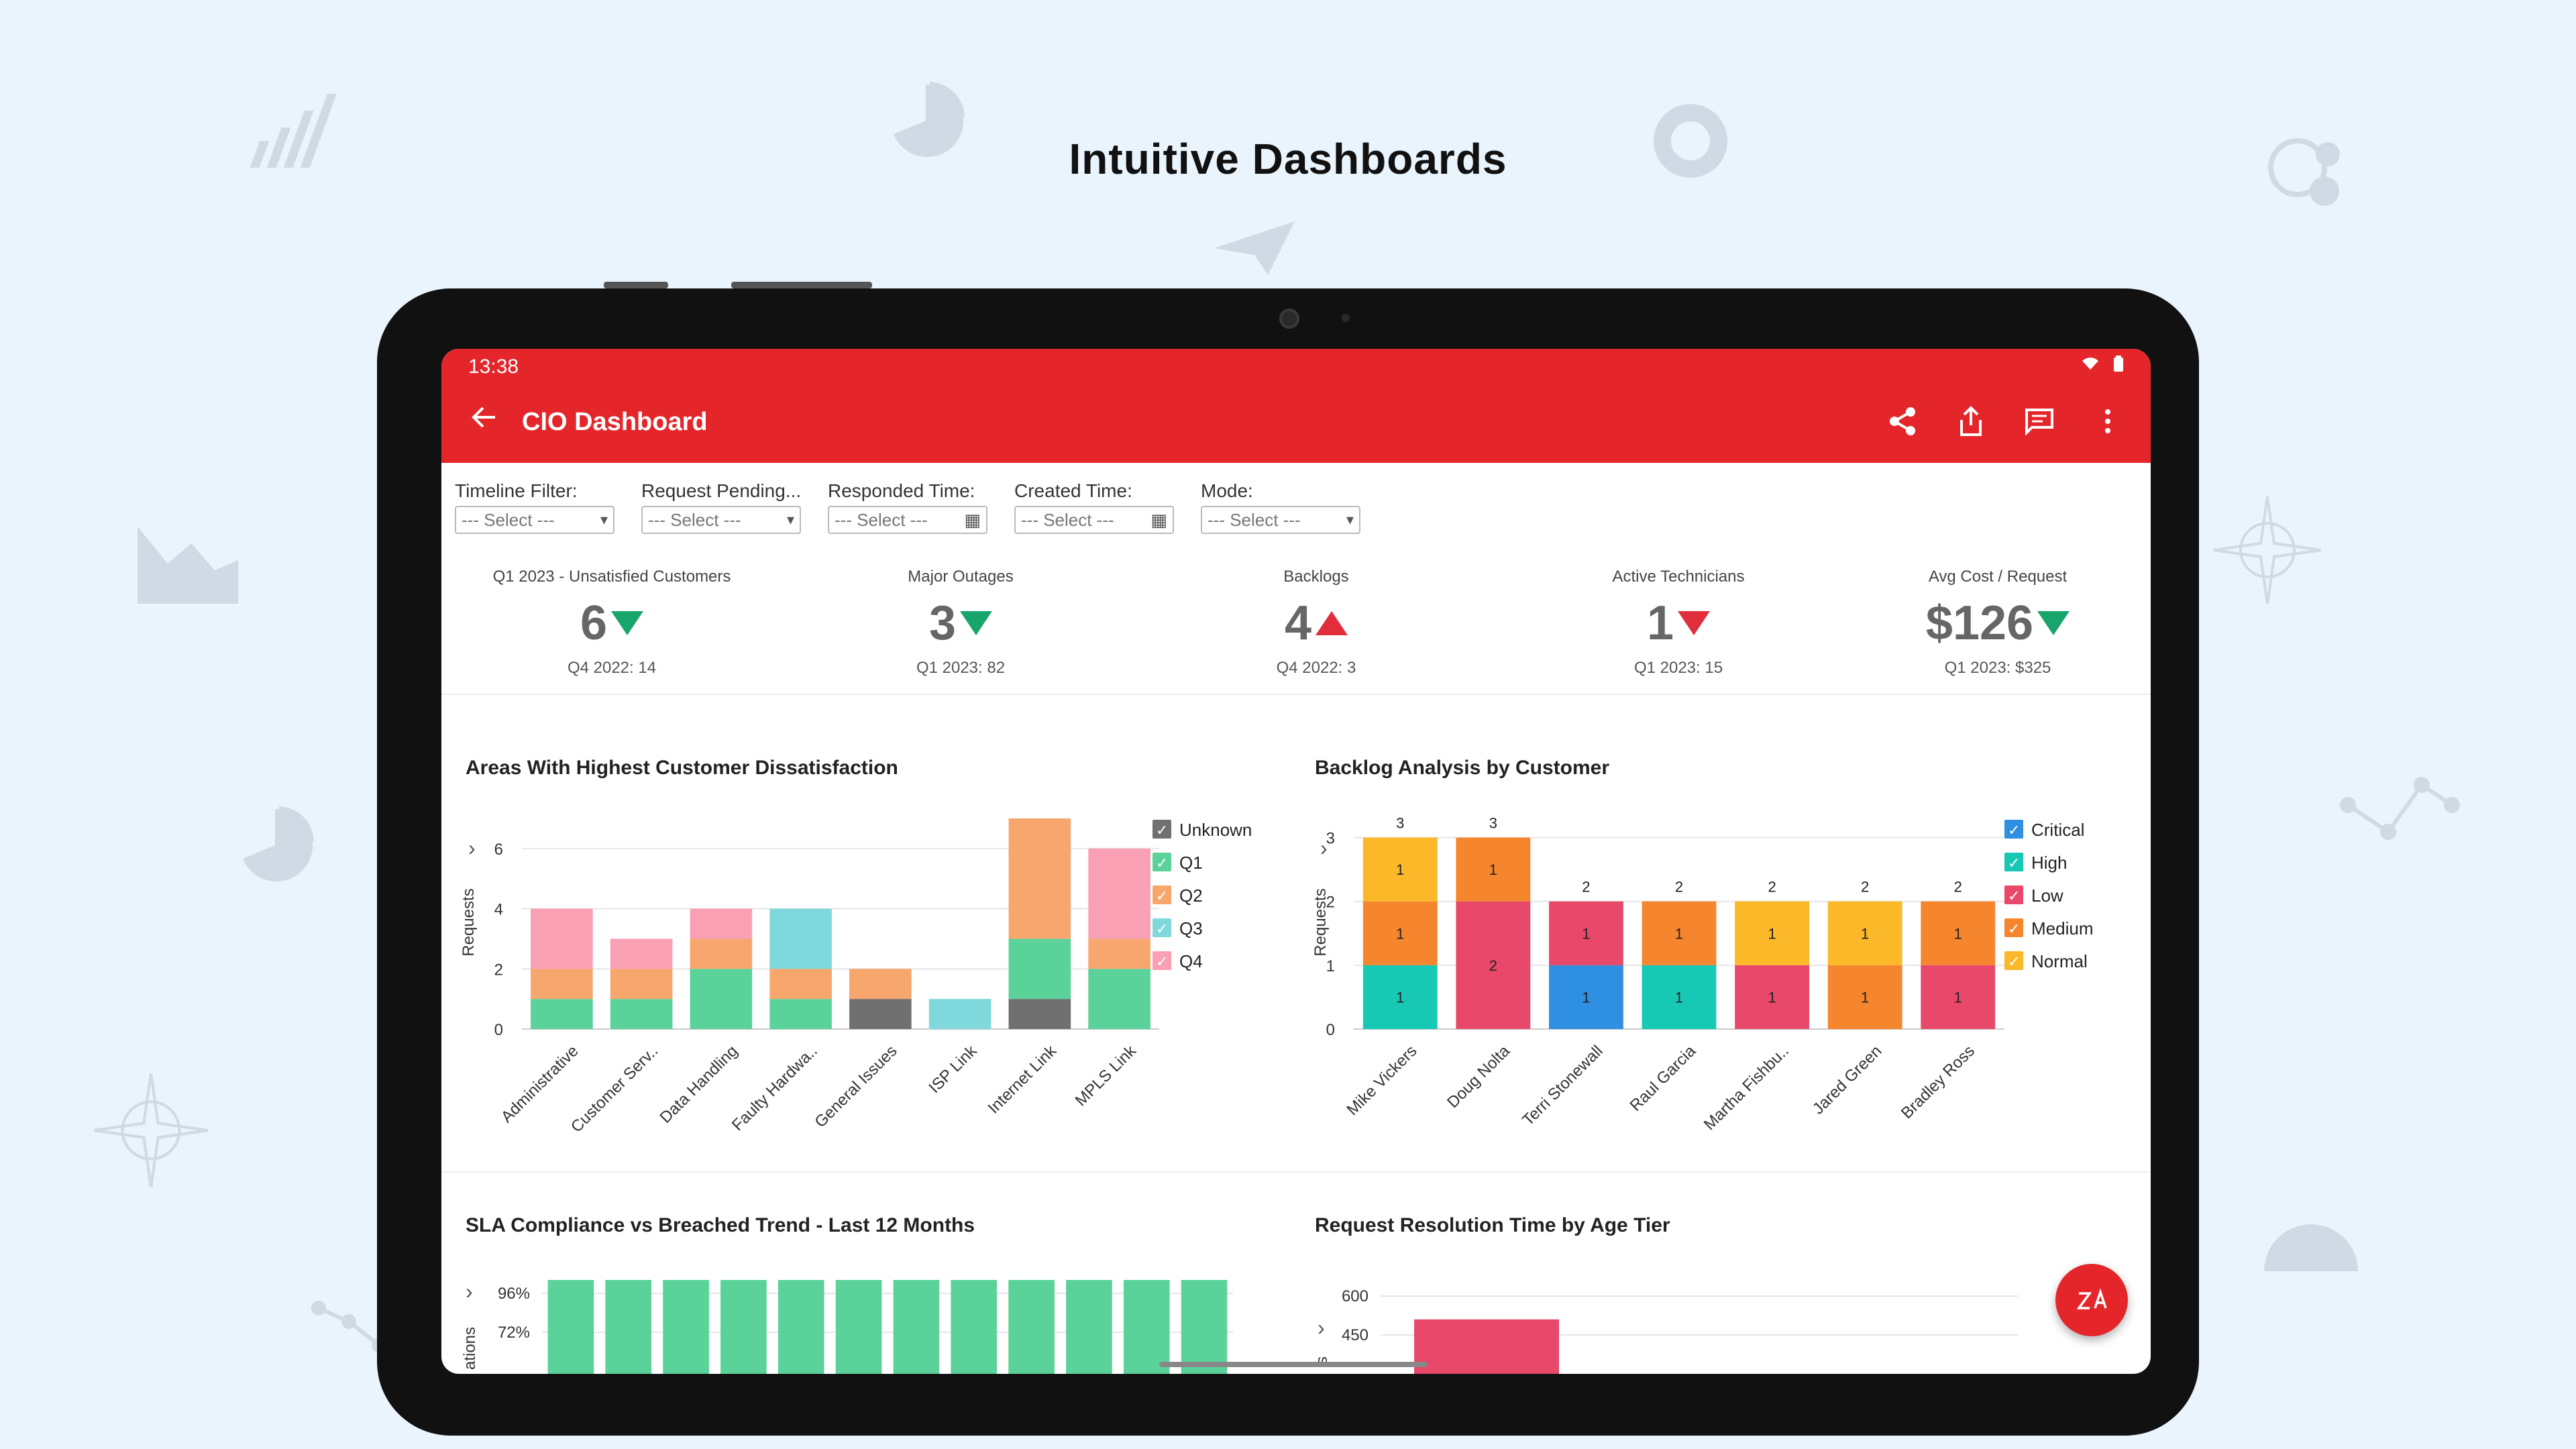 The image size is (2576, 1449). What do you see at coordinates (1938, 1082) in the screenshot?
I see `x-tick-label: Bradley Ross` at bounding box center [1938, 1082].